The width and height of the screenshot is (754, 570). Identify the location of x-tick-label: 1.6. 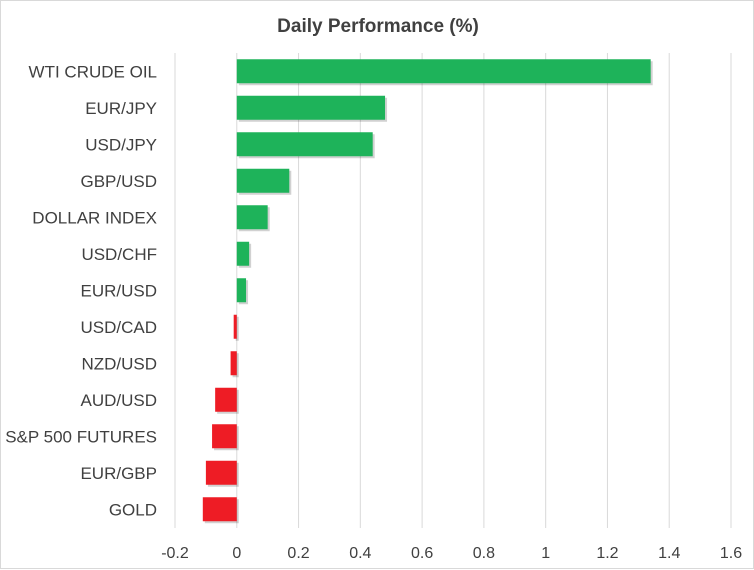
(731, 553).